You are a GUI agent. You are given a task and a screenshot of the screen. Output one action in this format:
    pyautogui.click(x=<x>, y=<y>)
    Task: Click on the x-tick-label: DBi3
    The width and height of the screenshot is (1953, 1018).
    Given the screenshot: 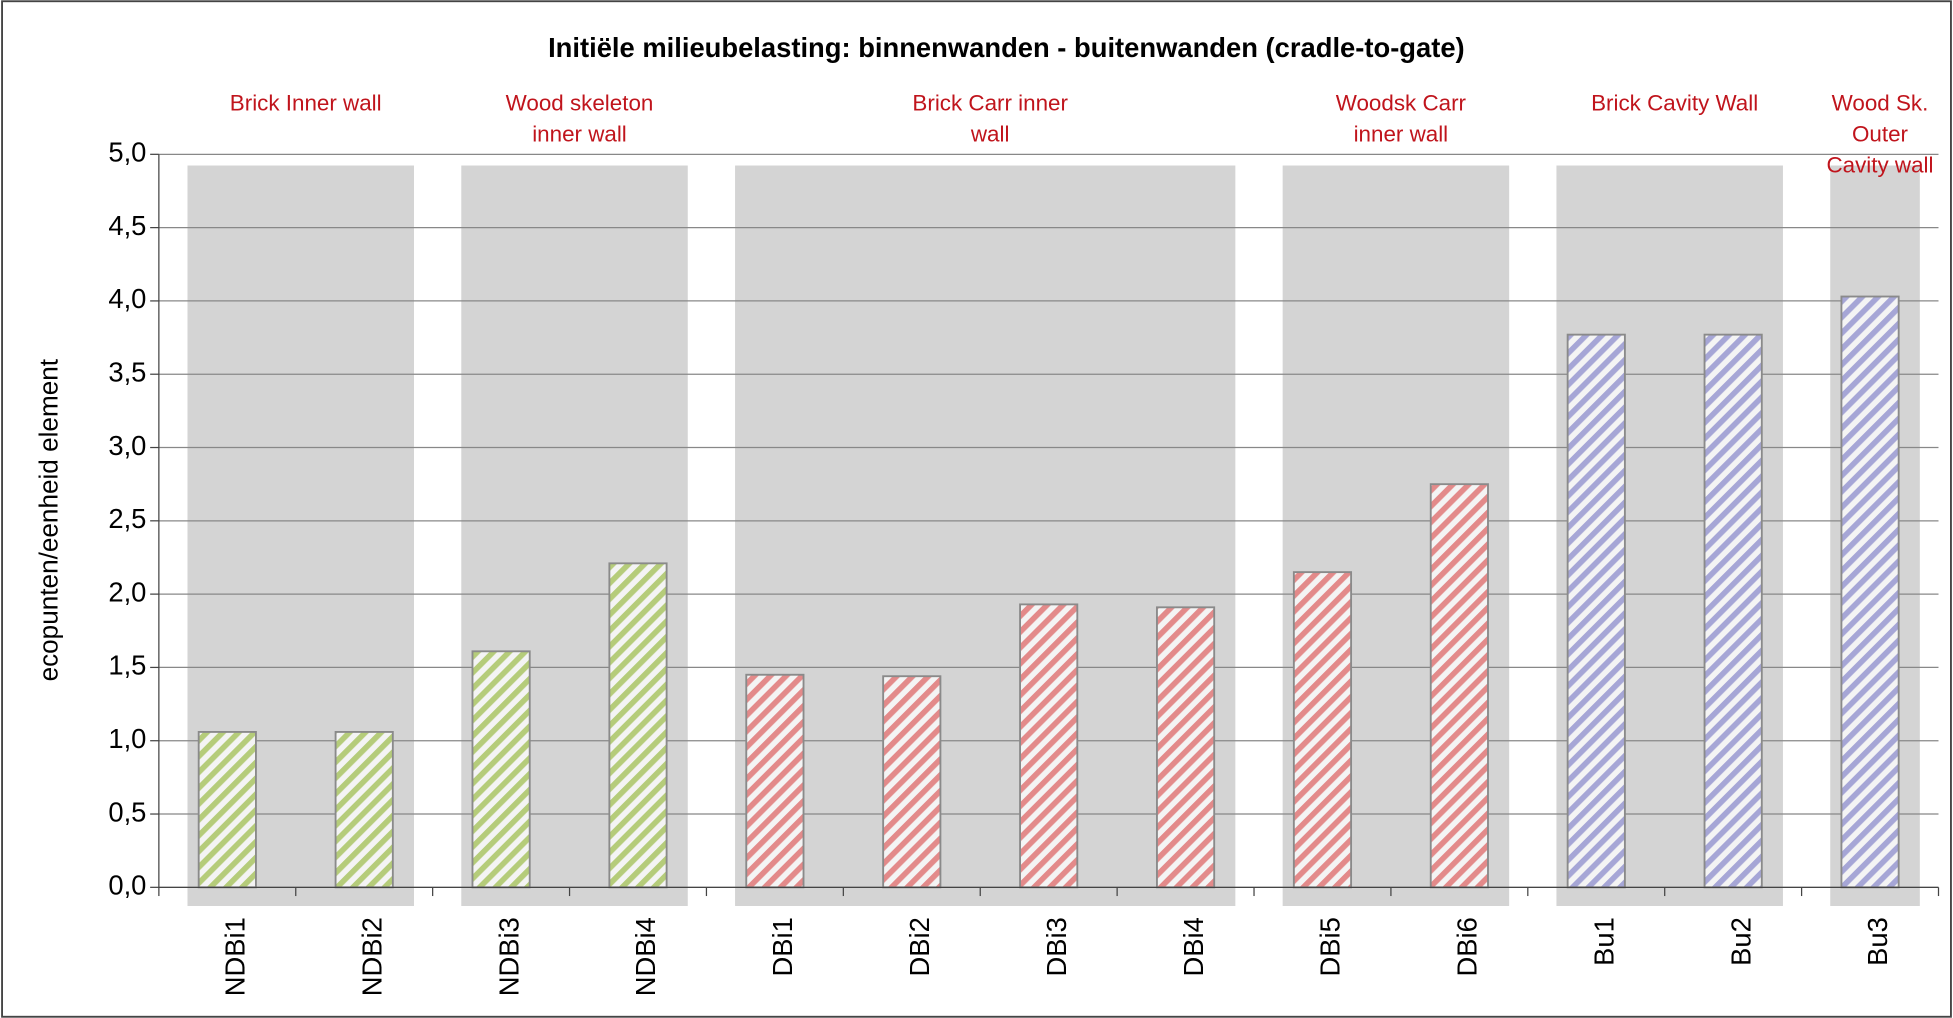 What is the action you would take?
    pyautogui.click(x=1056, y=946)
    